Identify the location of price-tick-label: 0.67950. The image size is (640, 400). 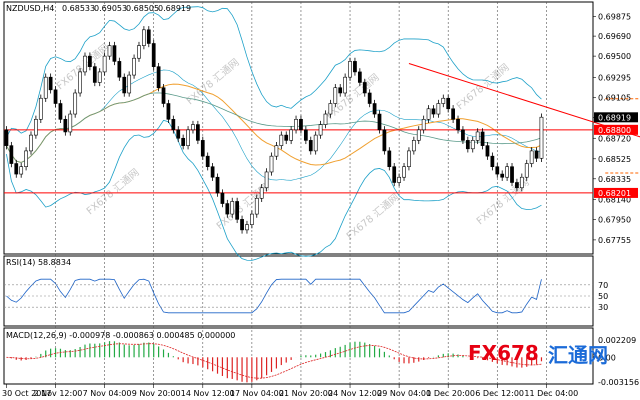
(614, 219).